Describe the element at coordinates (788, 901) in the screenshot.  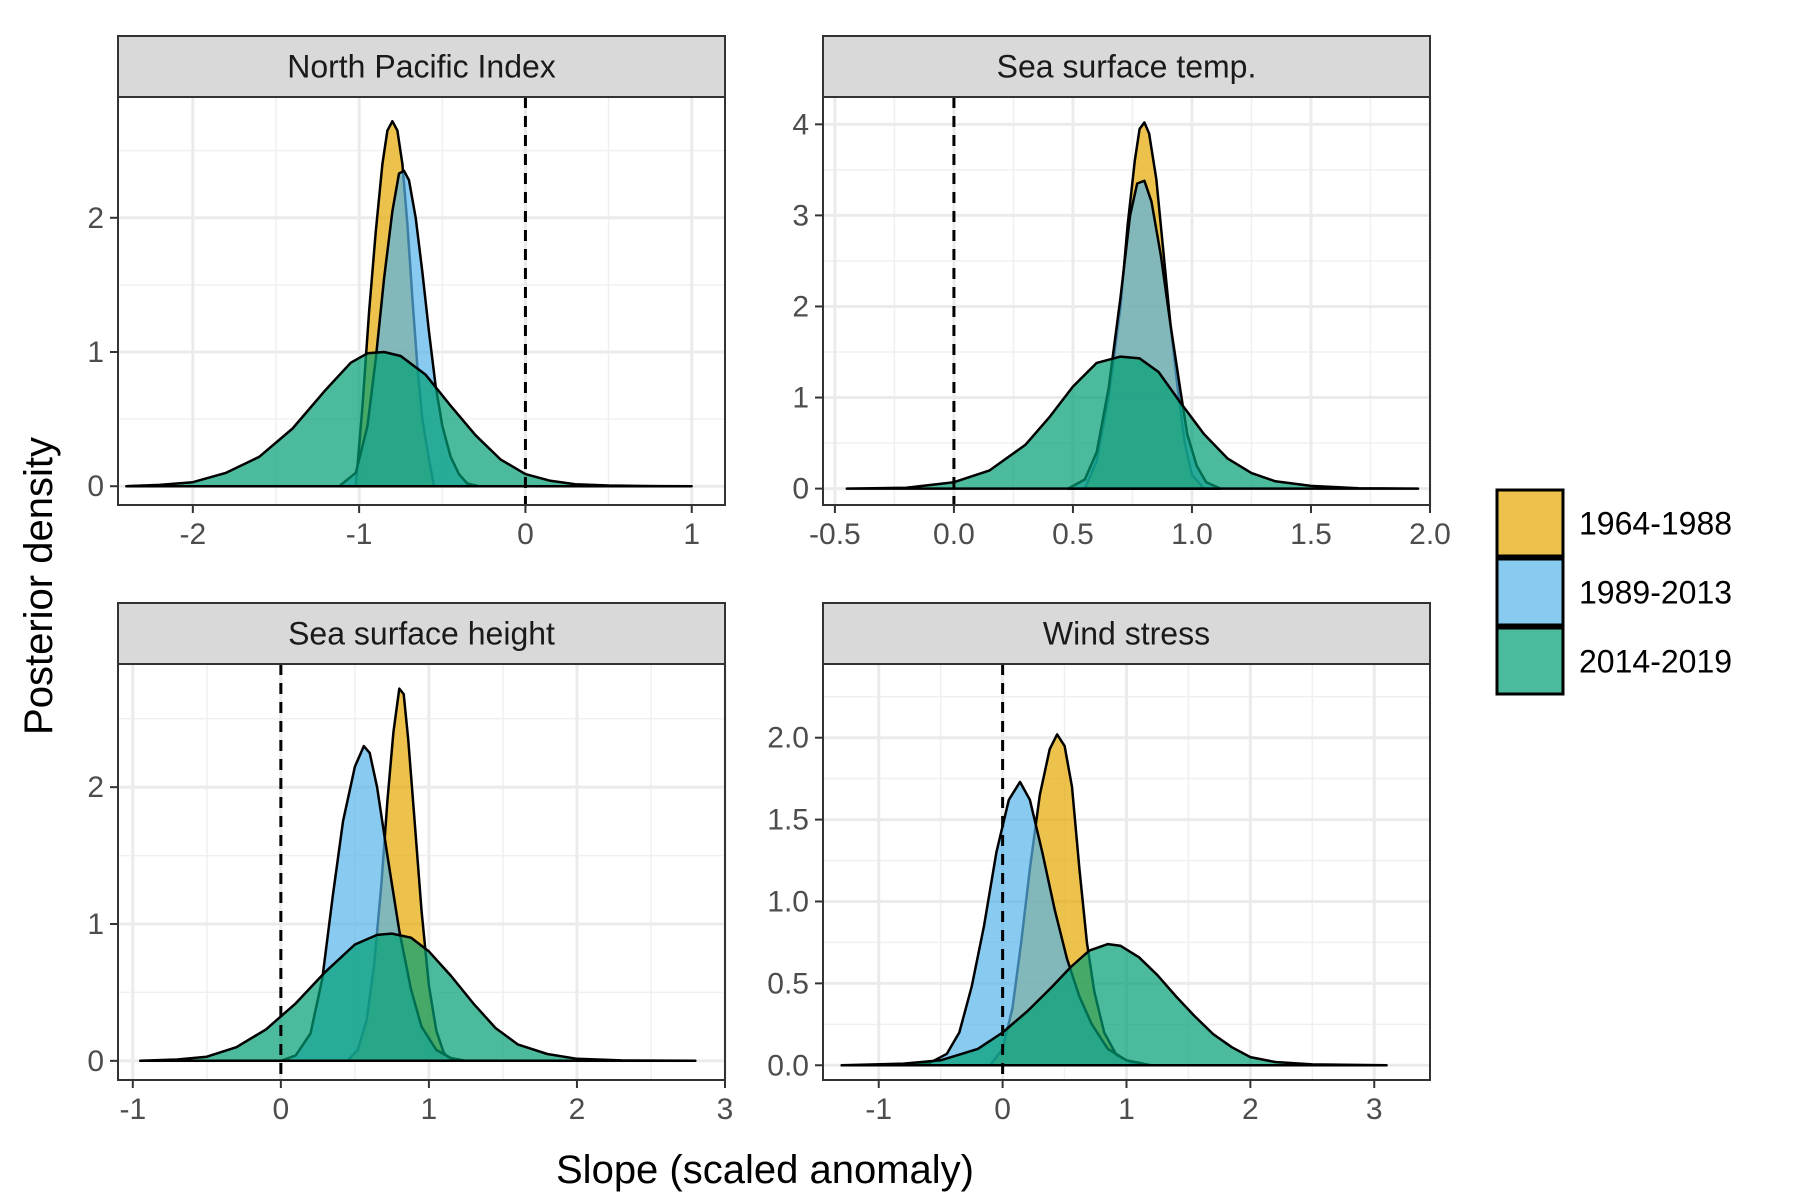
I see `y-tick-label: 1.0` at that location.